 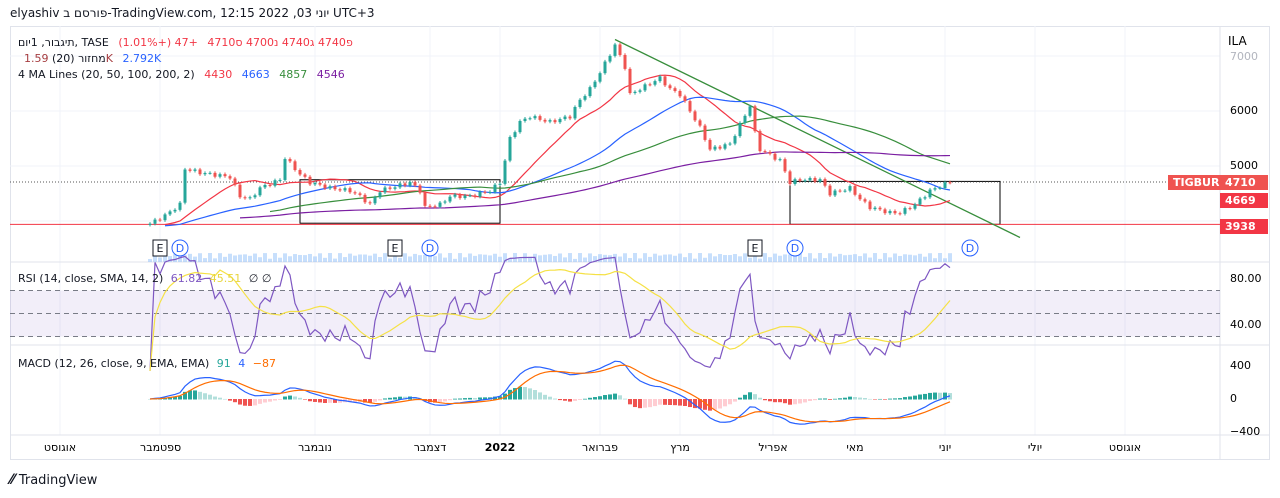 I want to click on price-tick: 6000, so click(x=1244, y=110).